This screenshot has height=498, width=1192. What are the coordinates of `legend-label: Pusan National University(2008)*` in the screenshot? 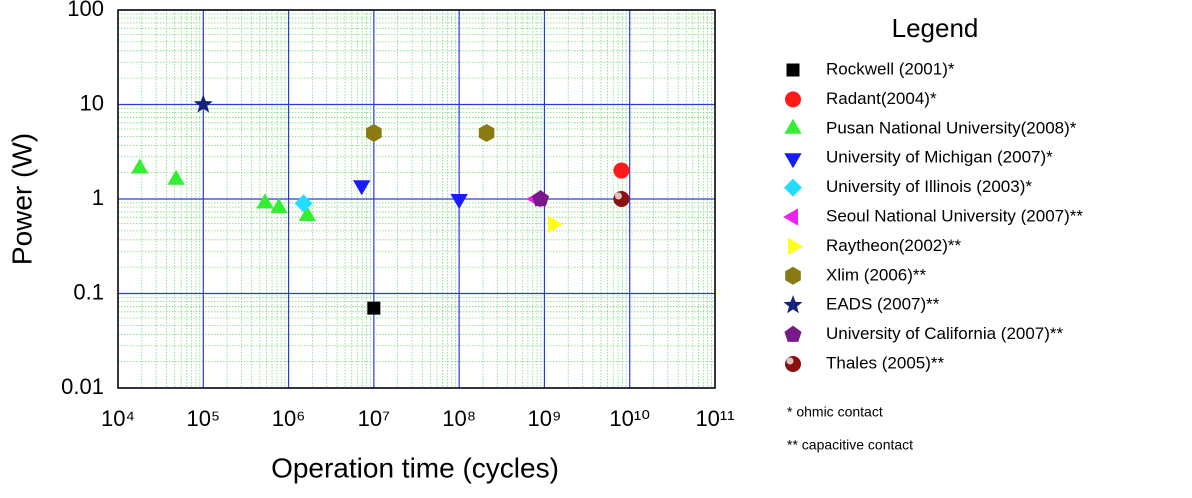 It's located at (951, 127).